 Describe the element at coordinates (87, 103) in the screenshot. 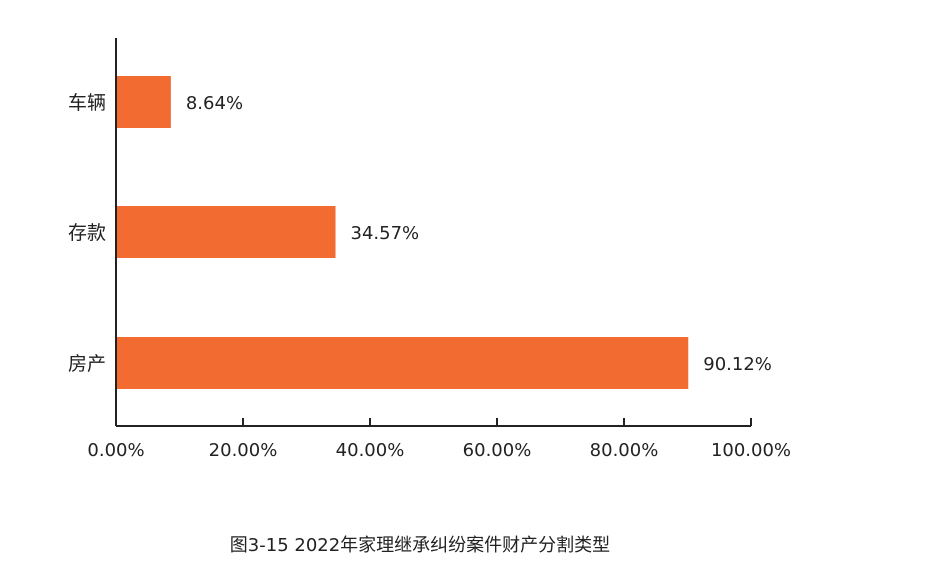

I see `category-label: 车辆` at that location.